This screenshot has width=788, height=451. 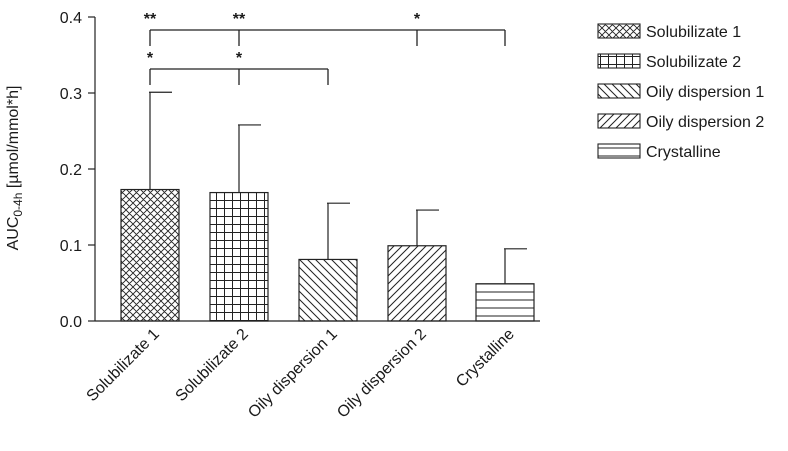 I want to click on y-tick-label: 0.2, so click(x=71, y=170).